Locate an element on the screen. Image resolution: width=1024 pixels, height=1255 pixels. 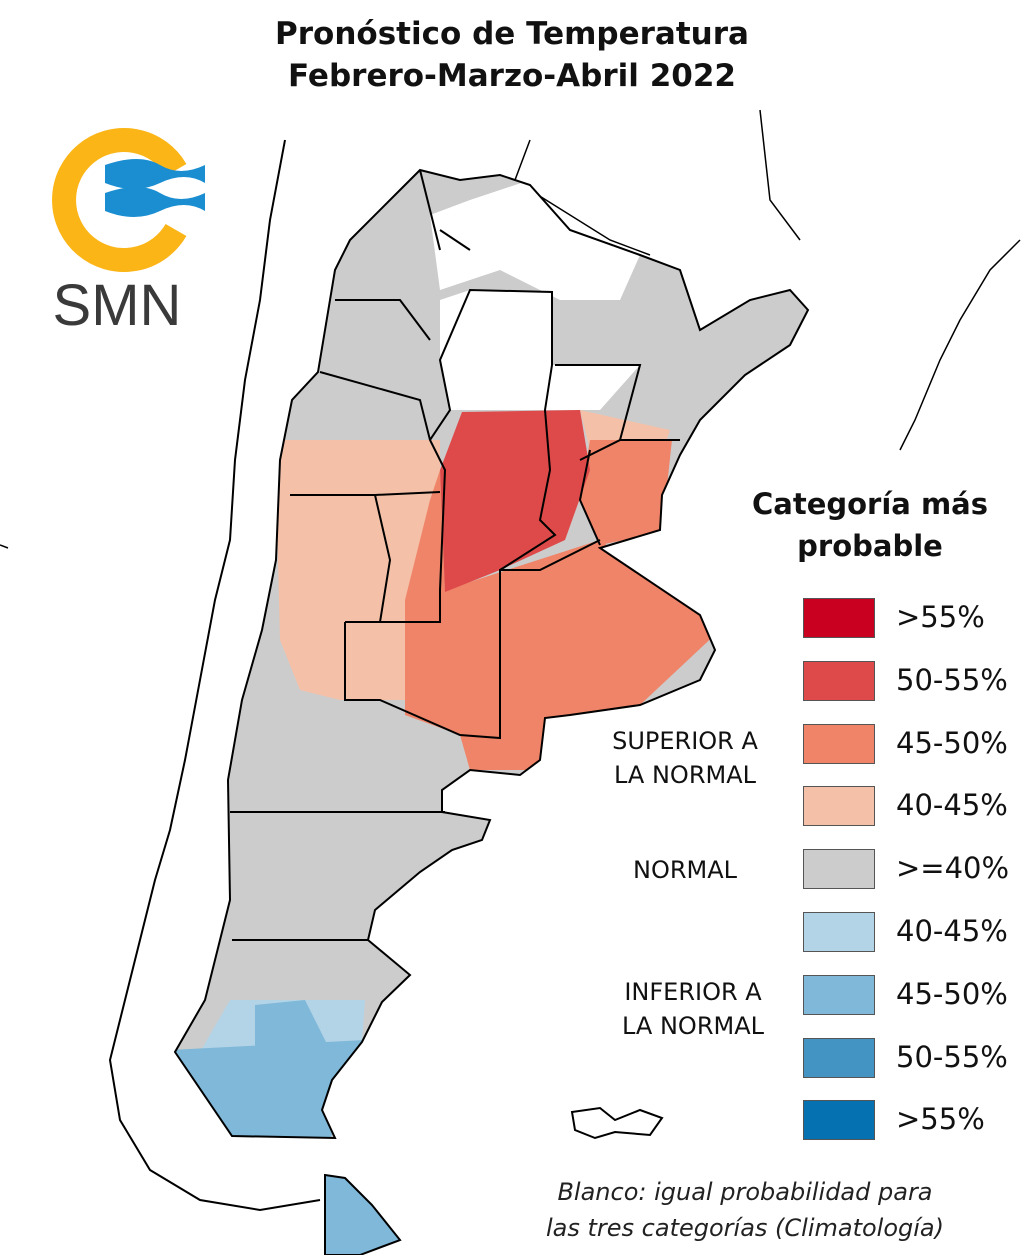
legend-label: >=40% is located at coordinates (953, 868).